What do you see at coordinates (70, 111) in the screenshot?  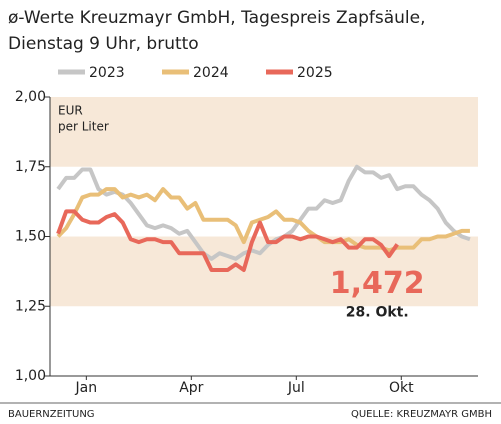 I see `y-axis-label: EUR` at bounding box center [70, 111].